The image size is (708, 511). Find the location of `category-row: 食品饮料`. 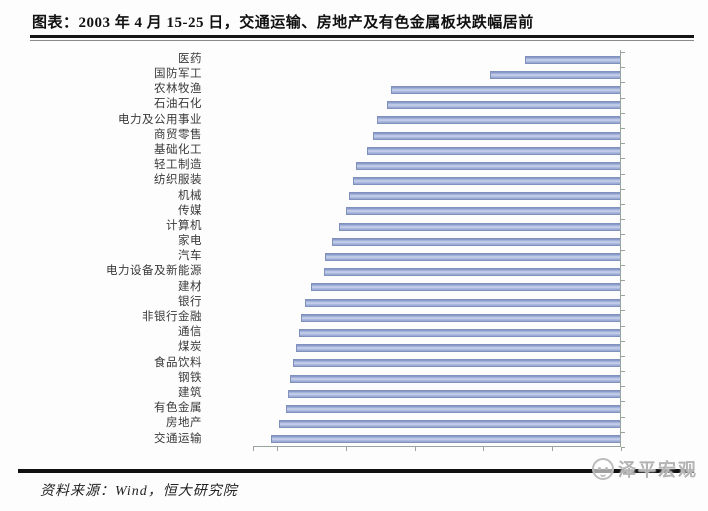

category-row: 食品饮料 is located at coordinates (325, 363).